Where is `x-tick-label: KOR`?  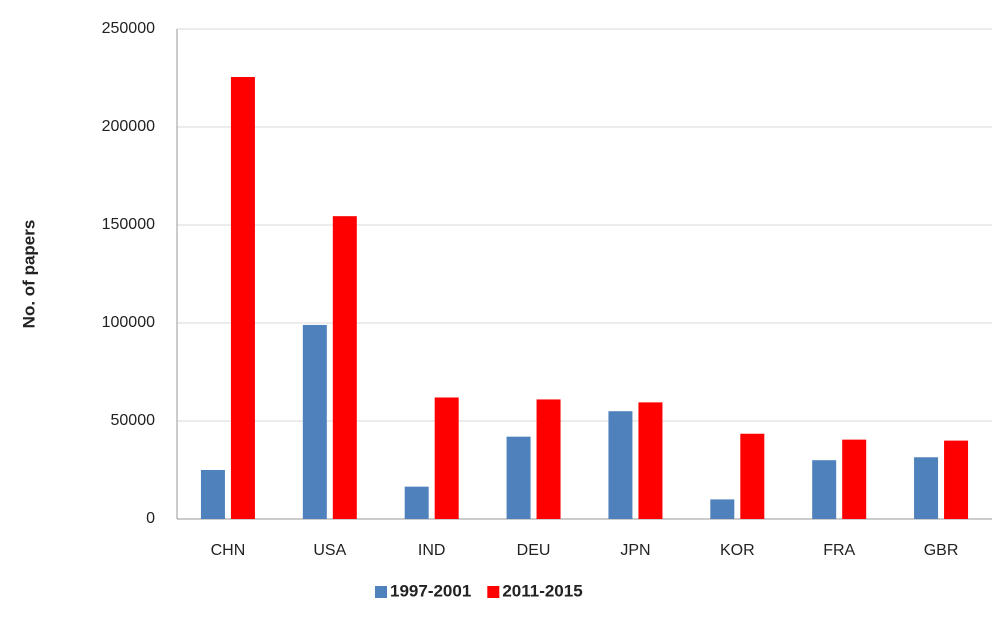 x-tick-label: KOR is located at coordinates (737, 550).